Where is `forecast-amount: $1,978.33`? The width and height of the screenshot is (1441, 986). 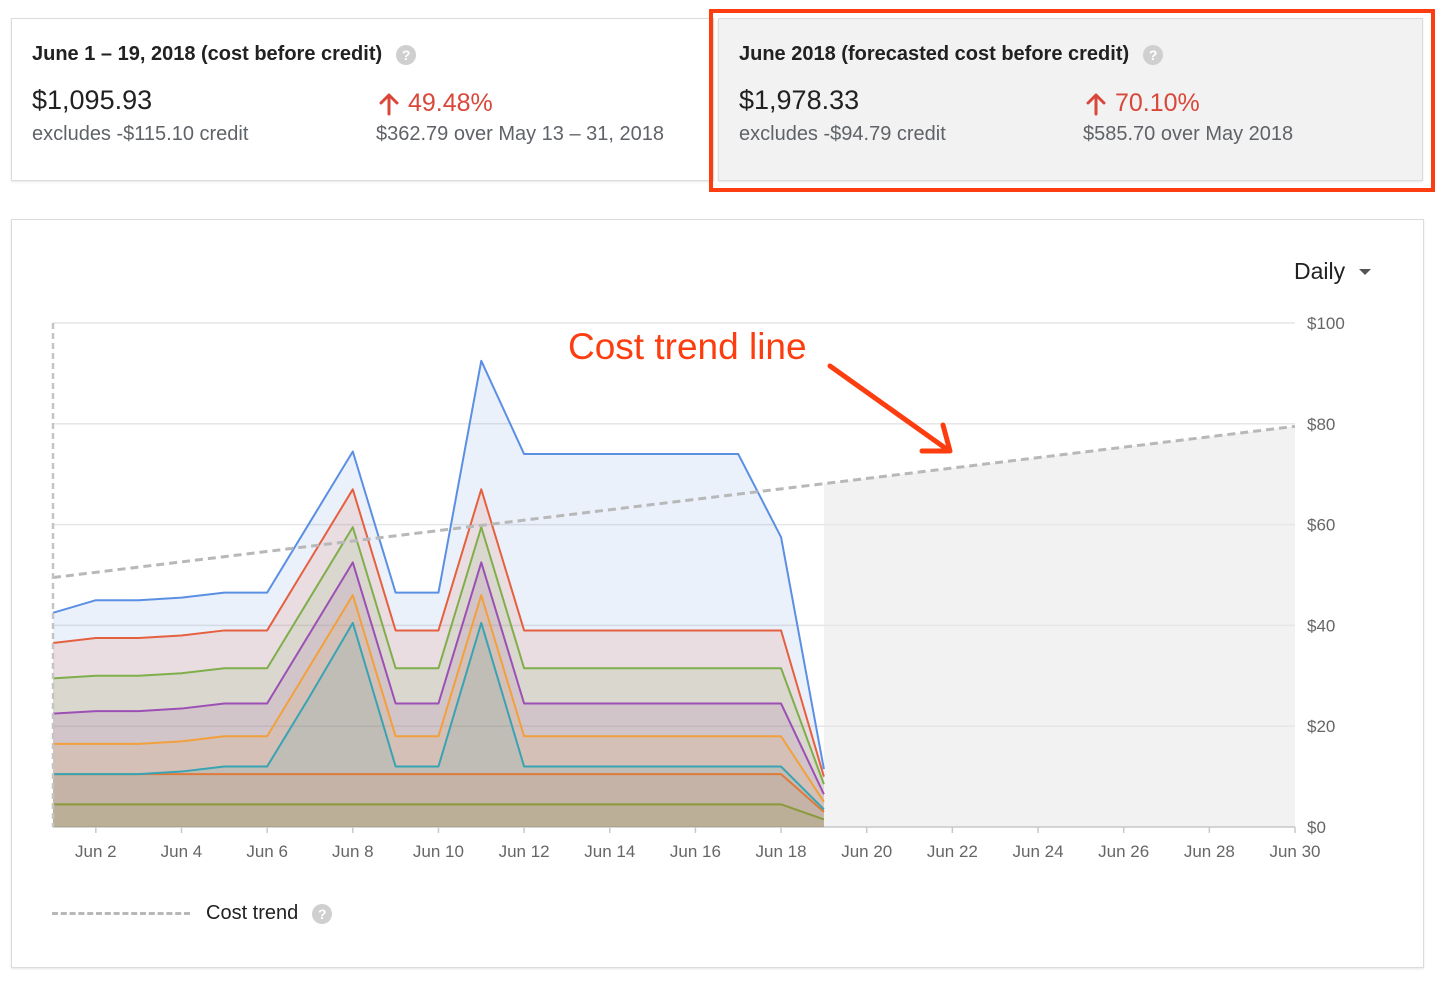 forecast-amount: $1,978.33 is located at coordinates (799, 100).